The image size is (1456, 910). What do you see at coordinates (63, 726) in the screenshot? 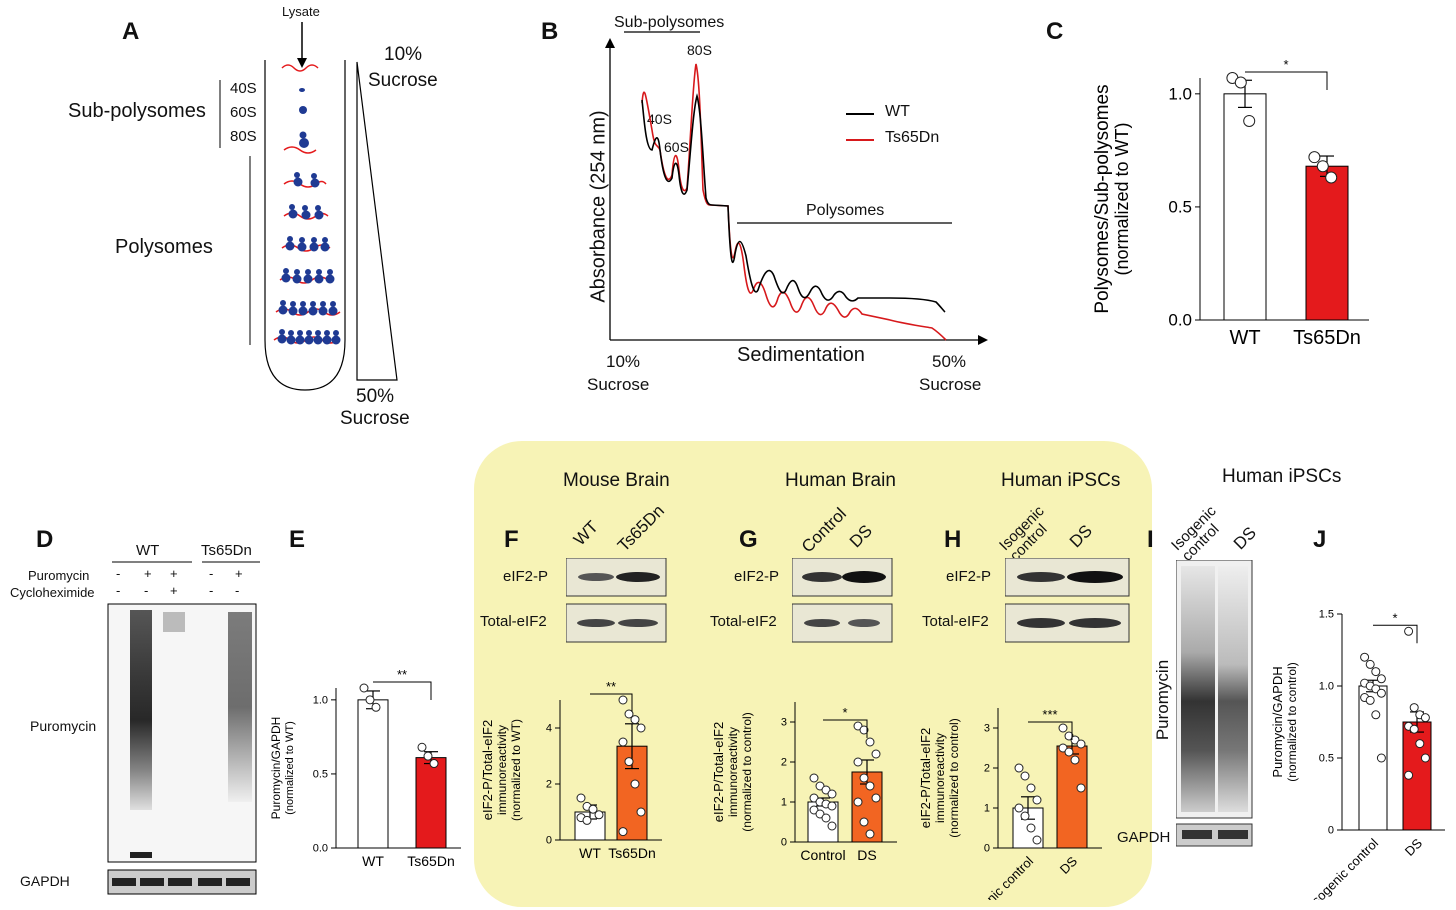
I see `d-blot-label: Puromycin` at bounding box center [63, 726].